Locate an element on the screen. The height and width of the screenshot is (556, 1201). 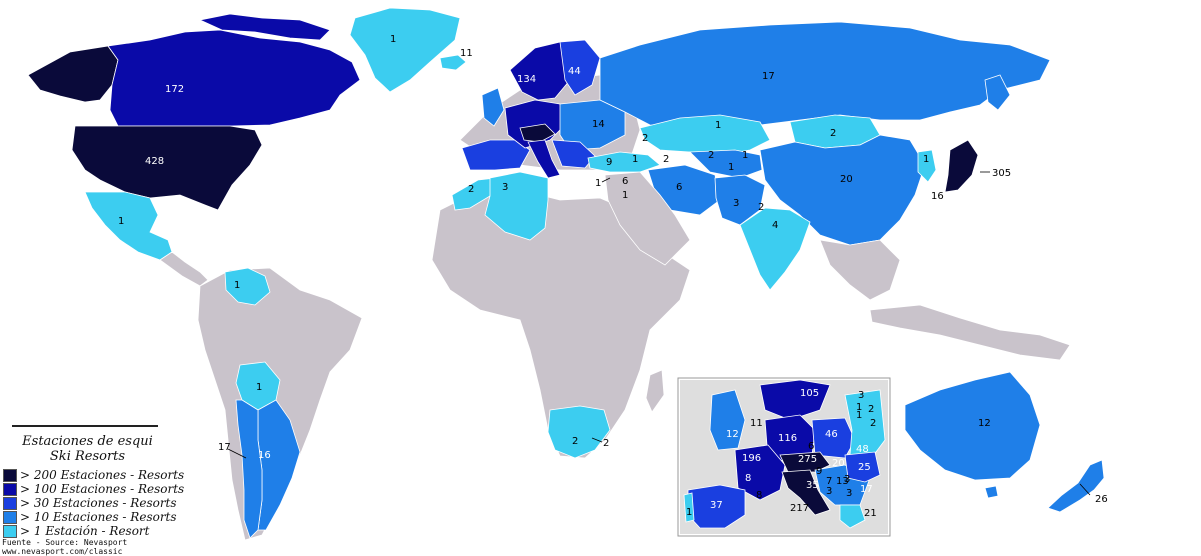
southeast-asia-land is located at coordinates (860, 270).